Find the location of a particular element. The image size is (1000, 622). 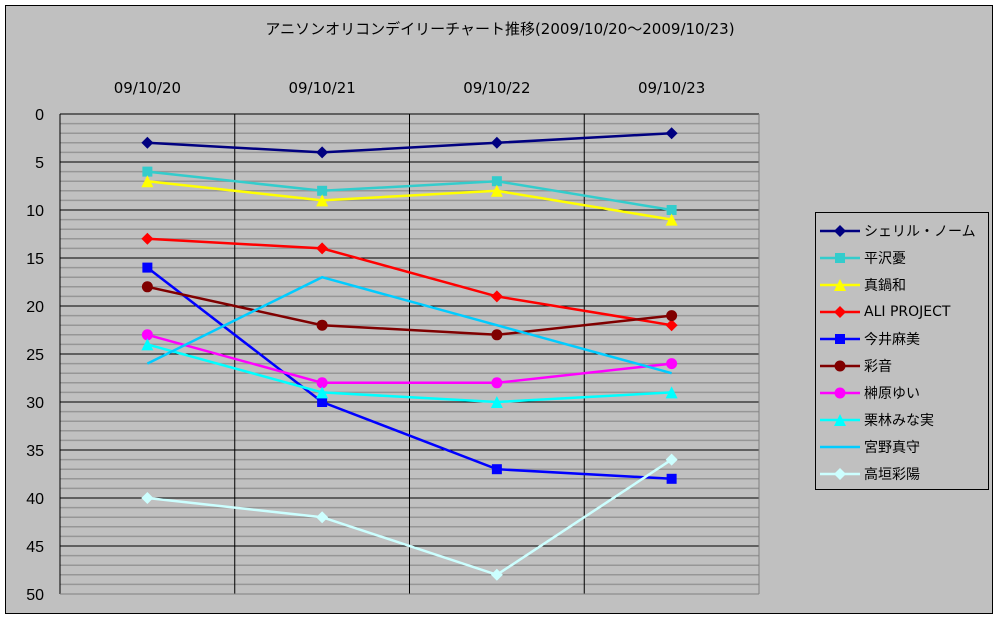

y-tick-label: 45 is located at coordinates (35, 547).